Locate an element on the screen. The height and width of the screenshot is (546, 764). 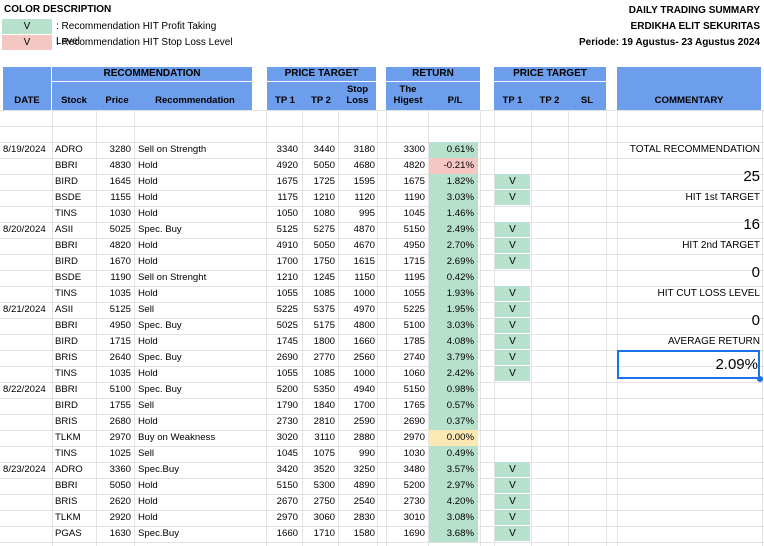
cell-stop-loss: 1120 is located at coordinates (364, 197).